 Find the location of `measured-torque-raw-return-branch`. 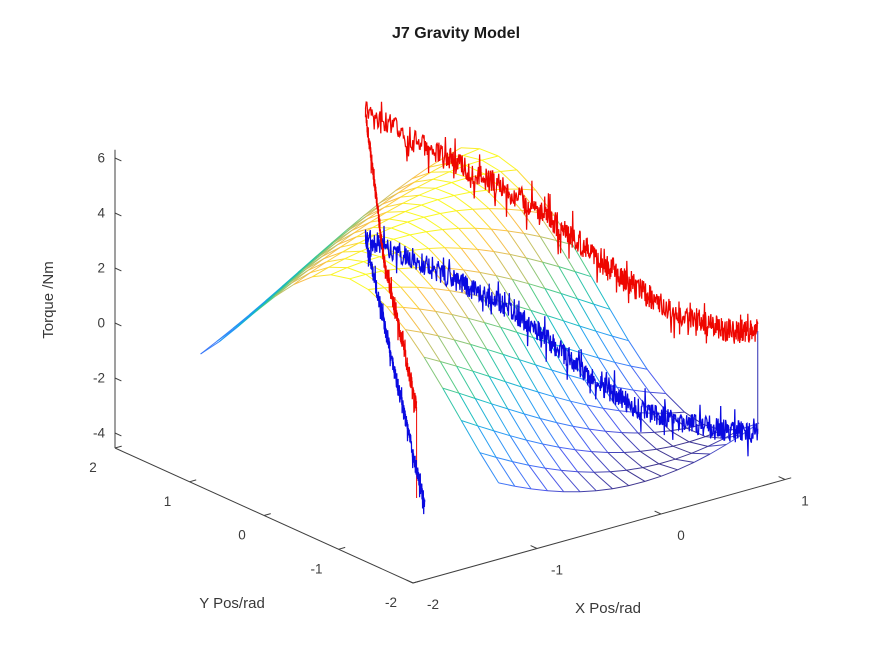

measured-torque-raw-return-branch is located at coordinates (391, 260).